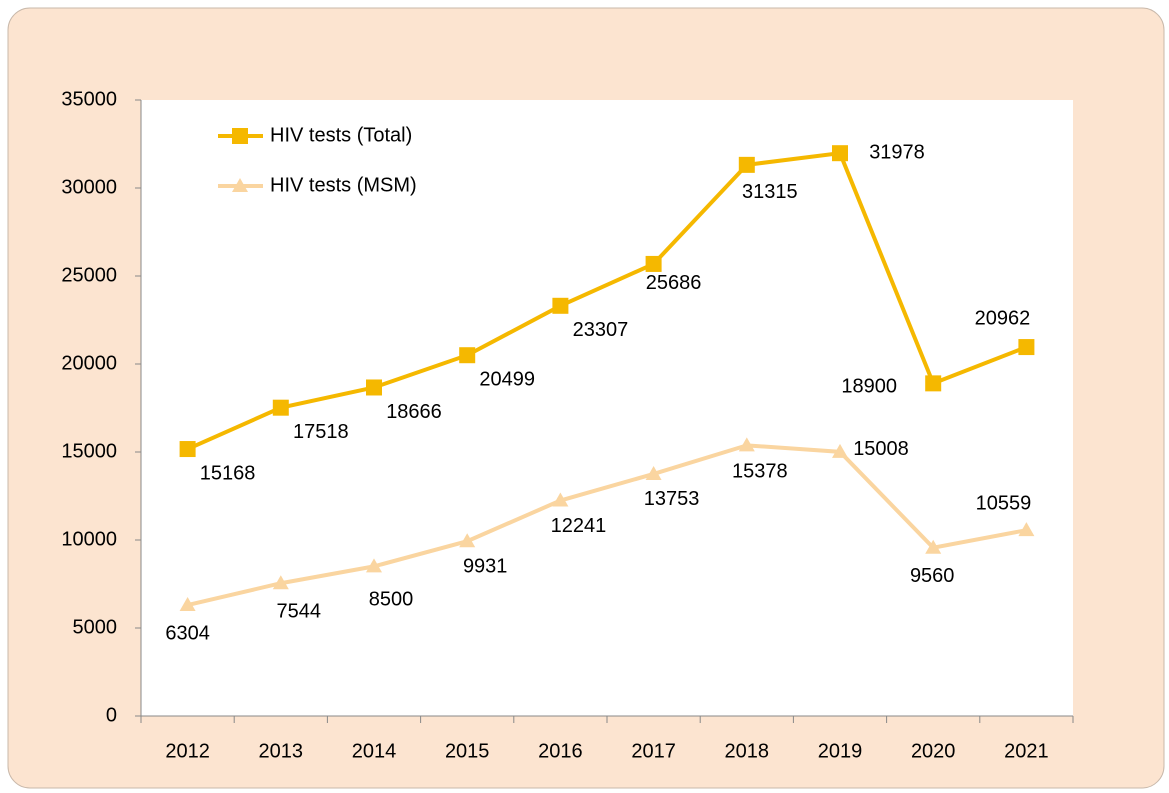 This screenshot has width=1169, height=793. Describe the element at coordinates (1026, 751) in the screenshot. I see `x-tick-label: 2021` at that location.